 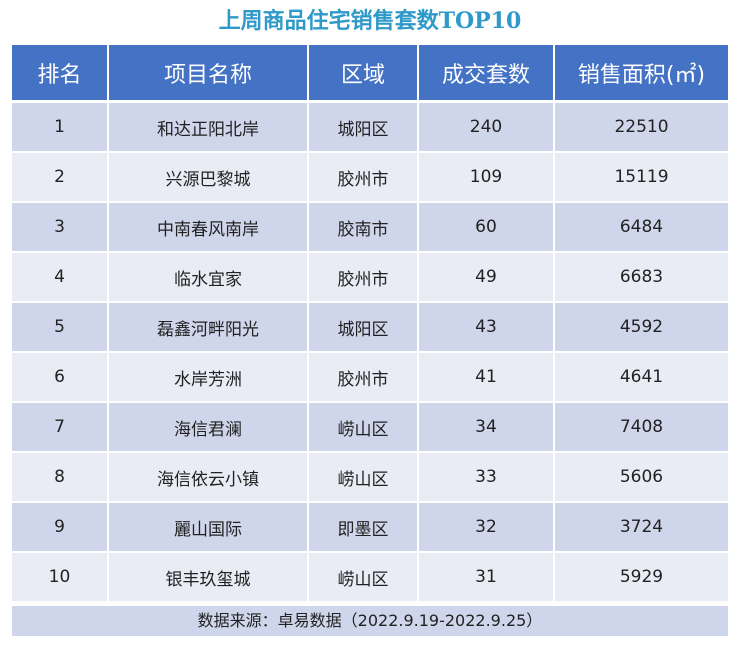 I want to click on table-row: 1 和达正阳北岸 城阳区 240 22510, so click(x=370, y=127).